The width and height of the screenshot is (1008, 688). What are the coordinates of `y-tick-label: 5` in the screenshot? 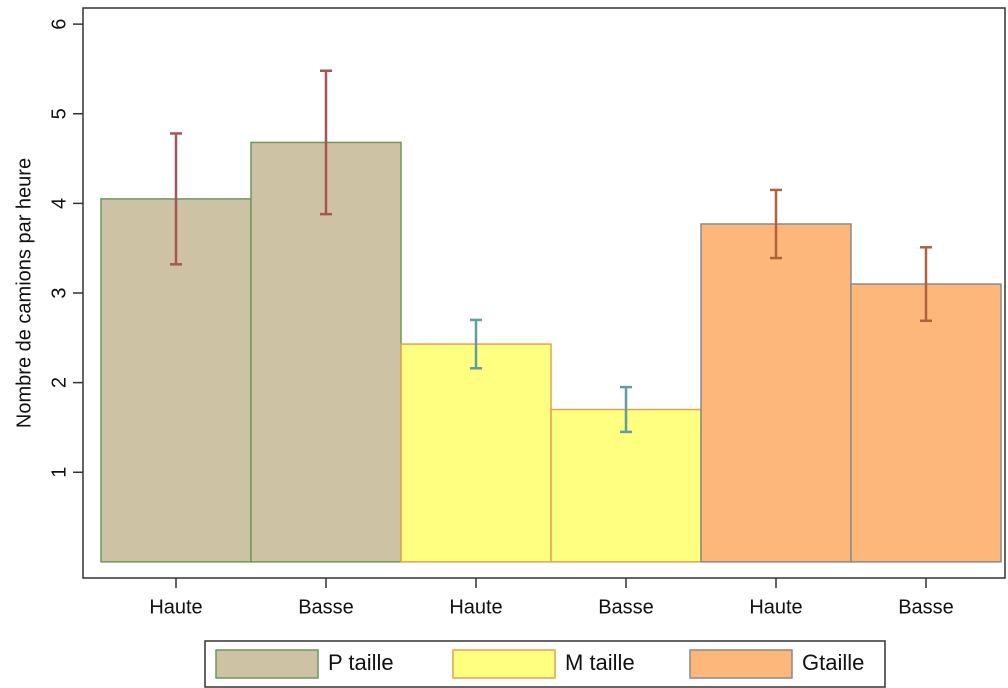 It's located at (59, 113).